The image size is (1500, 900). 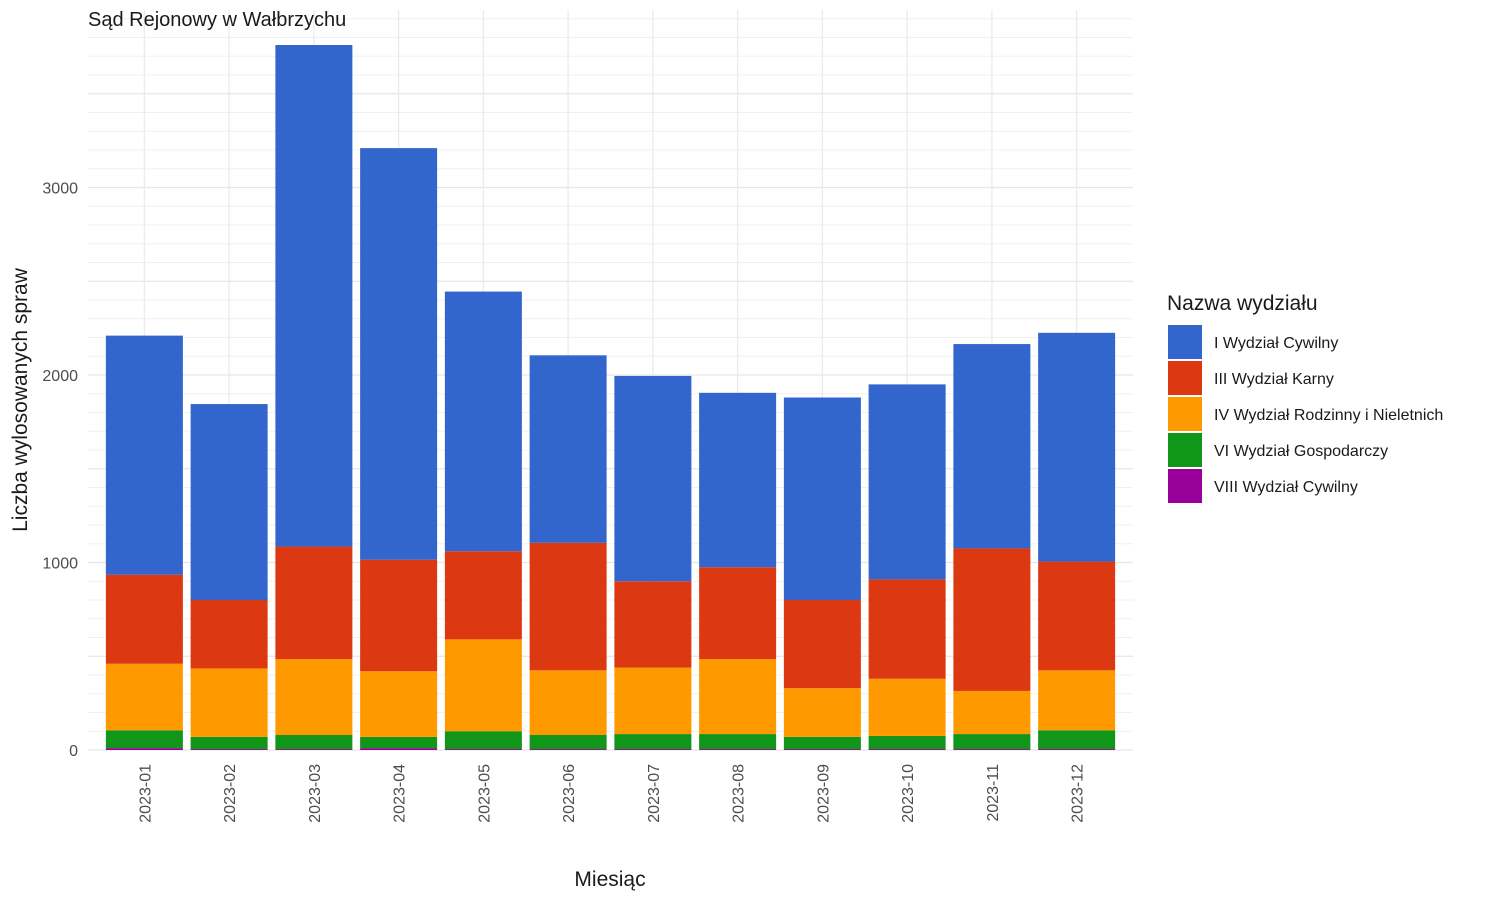 What do you see at coordinates (60, 564) in the screenshot?
I see `y-tick-label: 1000` at bounding box center [60, 564].